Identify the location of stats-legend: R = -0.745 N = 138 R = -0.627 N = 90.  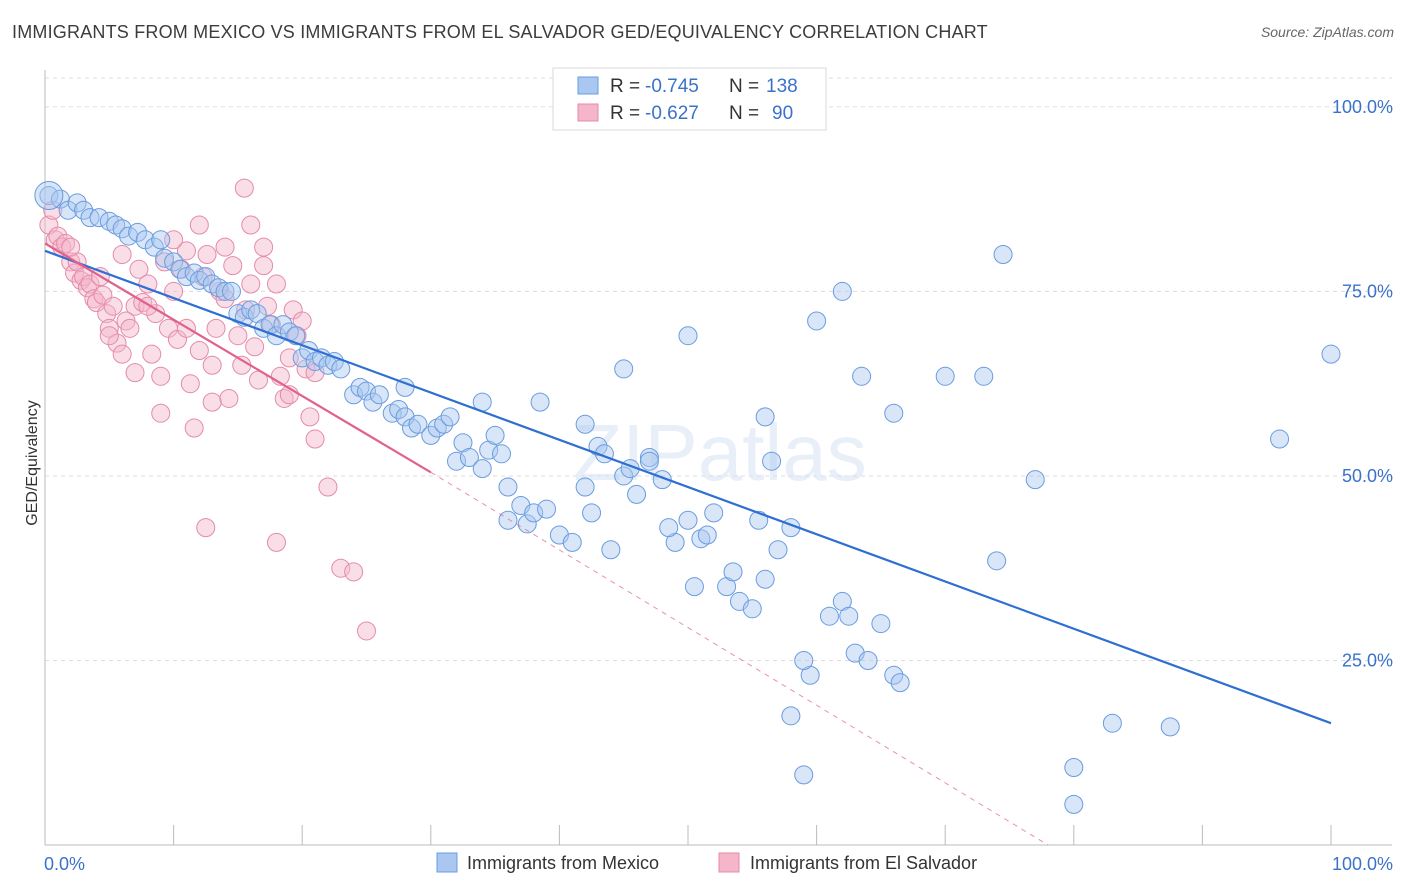
(689, 99).